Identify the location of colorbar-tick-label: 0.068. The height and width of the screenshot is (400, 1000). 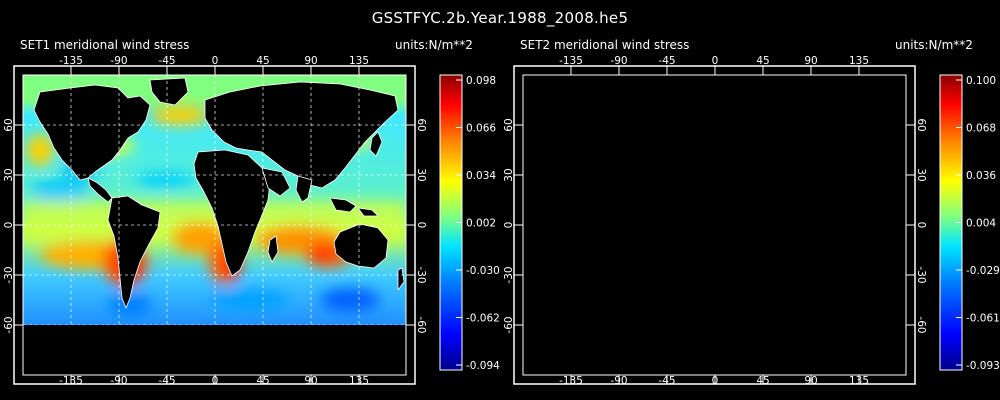
(981, 129).